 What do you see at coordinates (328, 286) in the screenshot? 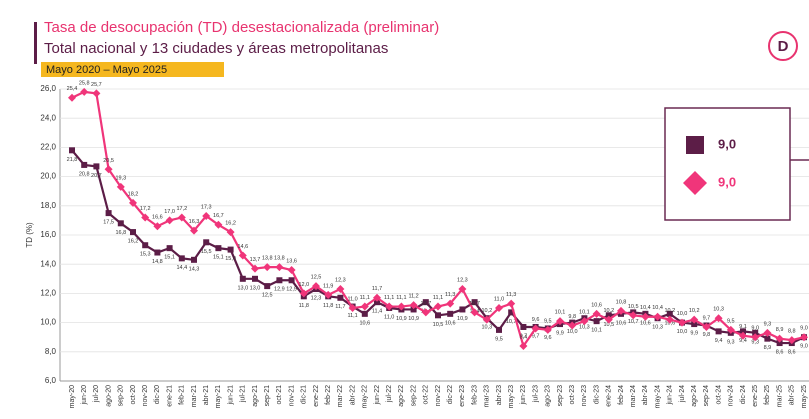
I see `data-label: 11,9` at bounding box center [328, 286].